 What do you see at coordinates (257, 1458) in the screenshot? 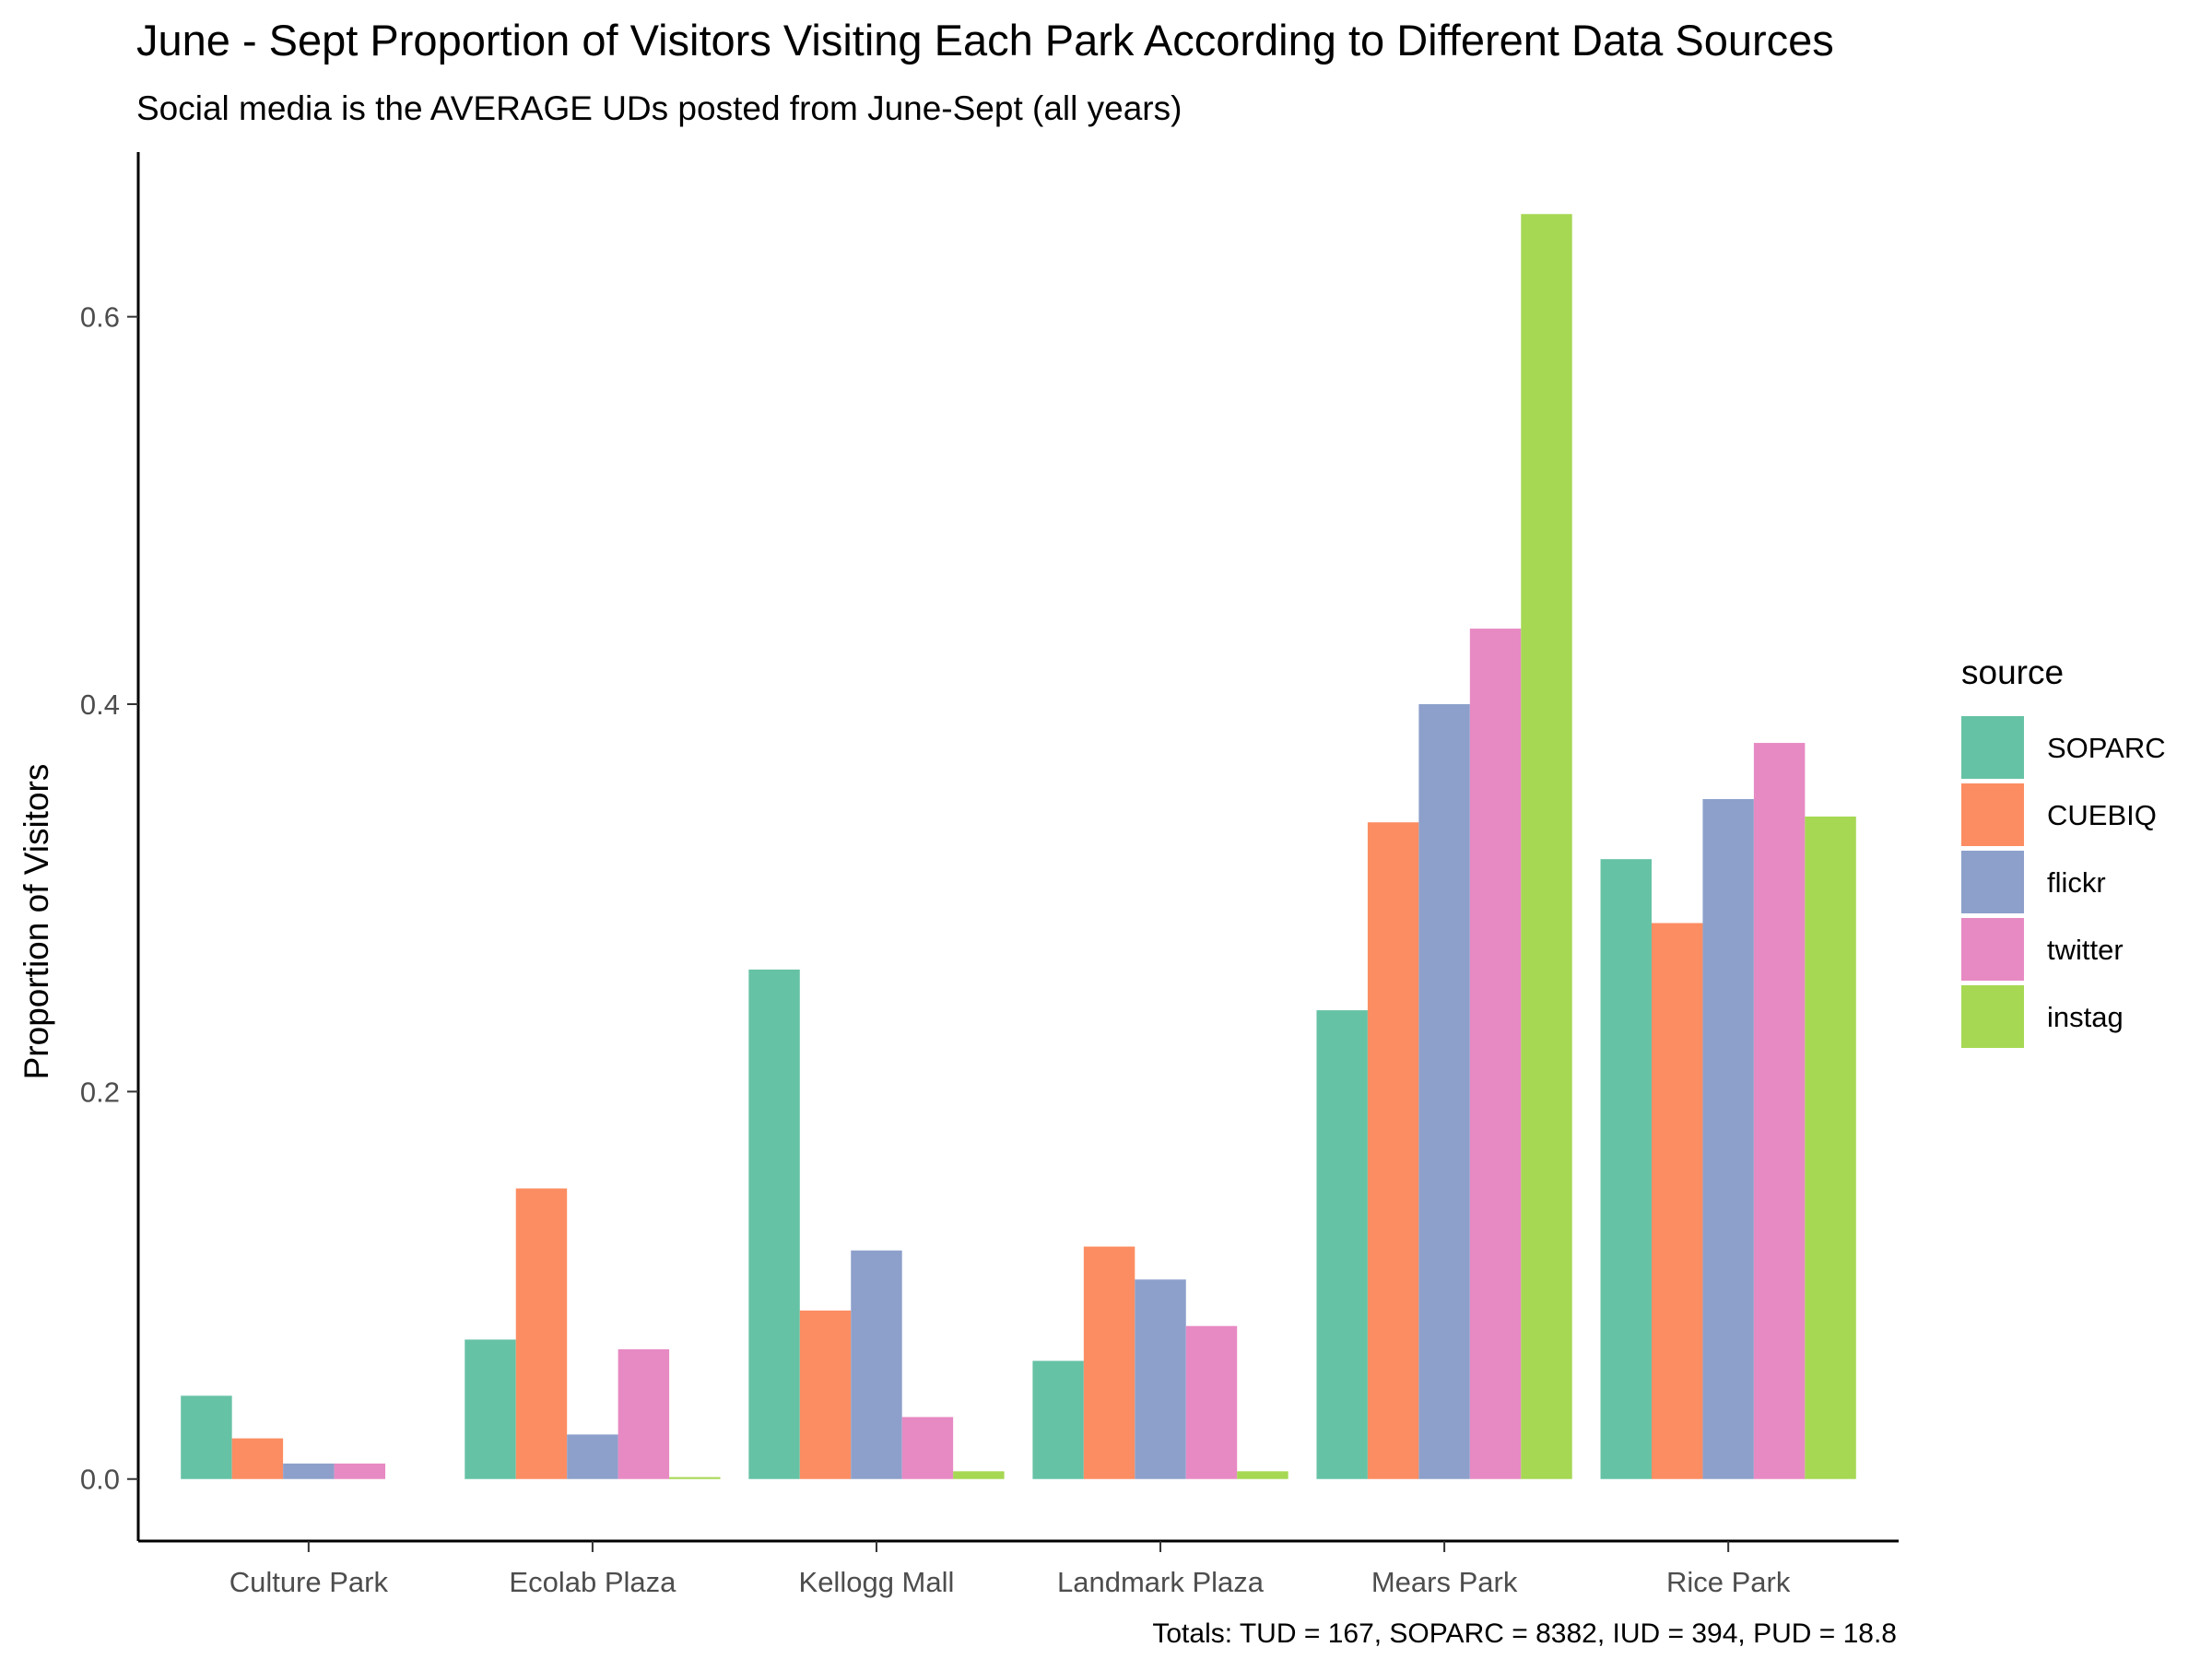
I see `bar-cuebiq-culture-park` at bounding box center [257, 1458].